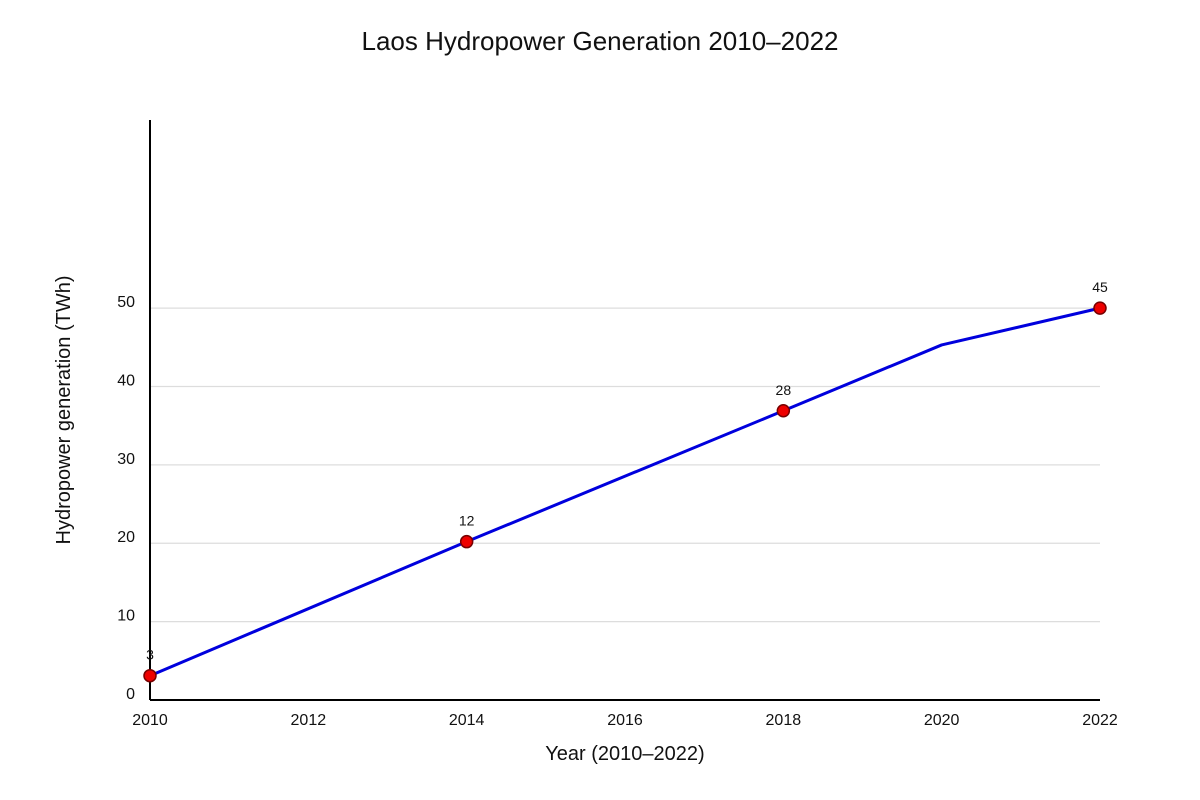  I want to click on x-tick-labels: 2010 2012 2014 2016 2018 2020 2022, so click(625, 720).